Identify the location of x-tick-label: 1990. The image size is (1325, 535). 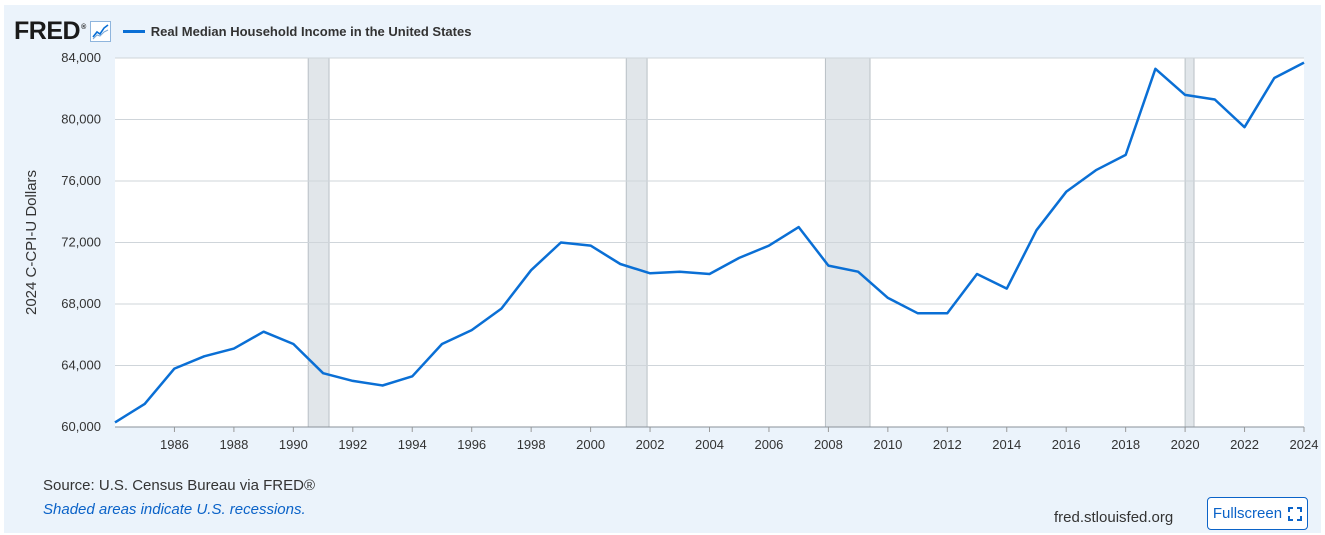
(293, 444).